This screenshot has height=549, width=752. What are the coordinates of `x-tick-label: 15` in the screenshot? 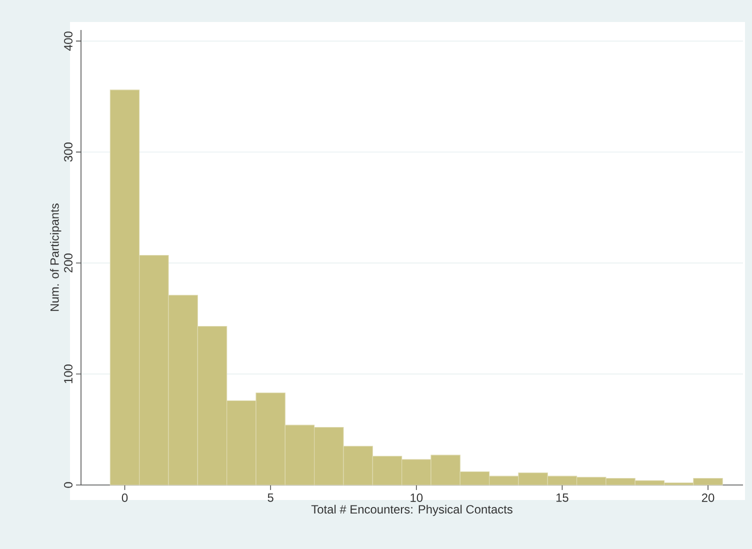 It's located at (562, 498).